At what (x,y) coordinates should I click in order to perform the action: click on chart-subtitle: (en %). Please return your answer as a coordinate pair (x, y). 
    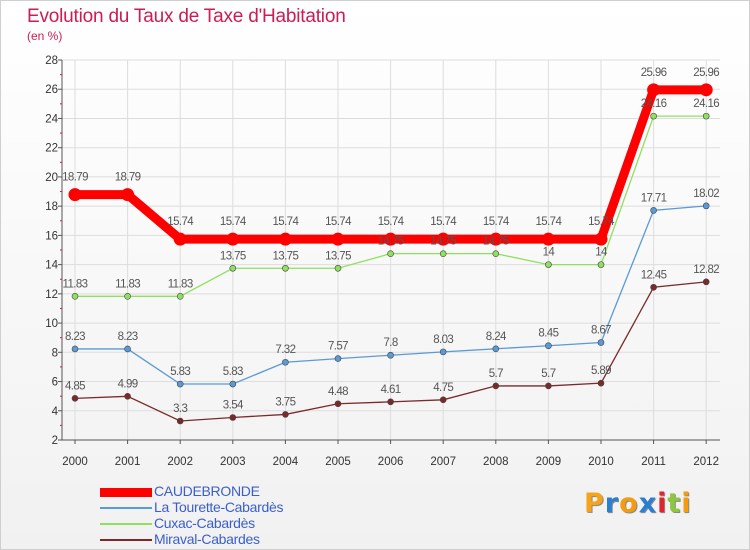
    Looking at the image, I should click on (45, 36).